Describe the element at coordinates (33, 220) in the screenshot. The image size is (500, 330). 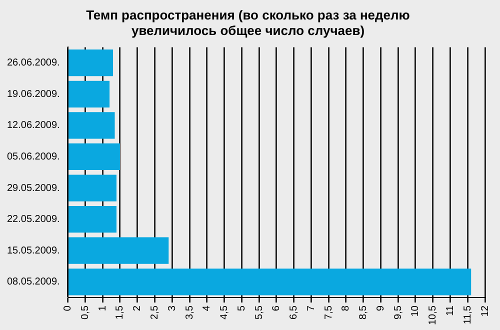
I see `y-tick-label: 22.05.2009.` at that location.